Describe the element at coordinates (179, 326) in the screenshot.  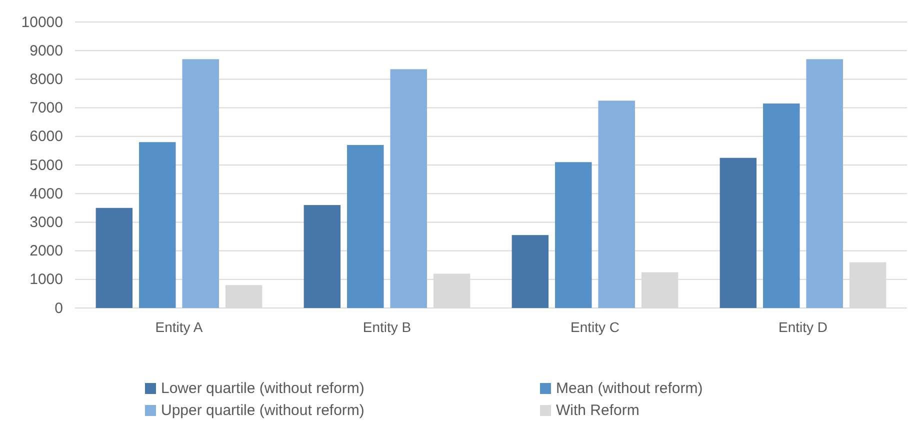
I see `x-tick-label: Entity A` at that location.